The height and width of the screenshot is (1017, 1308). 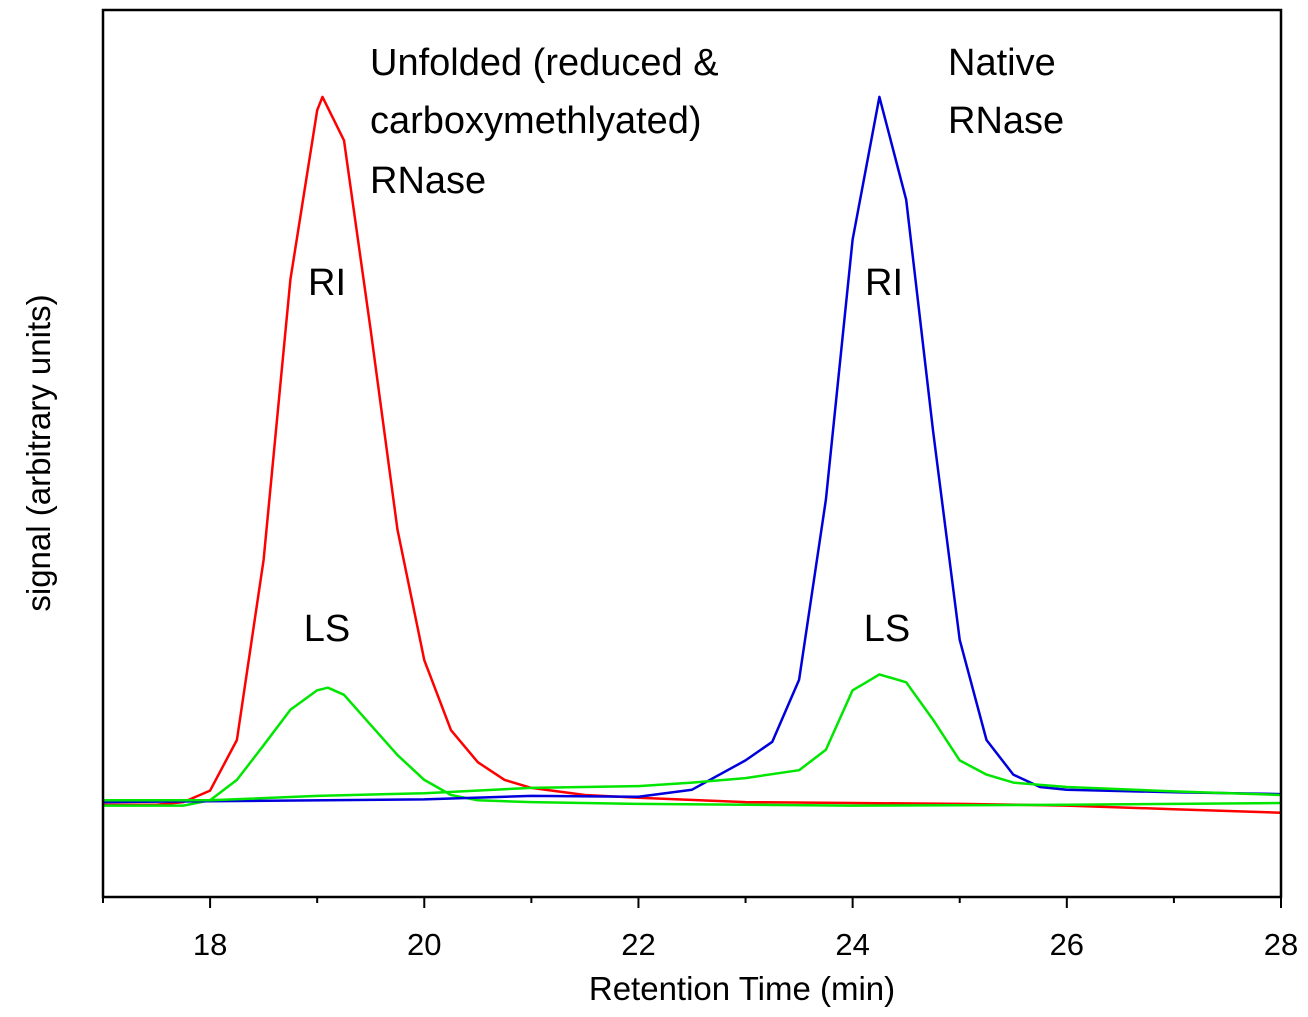 I want to click on x-tick-label: 28, so click(x=1281, y=944).